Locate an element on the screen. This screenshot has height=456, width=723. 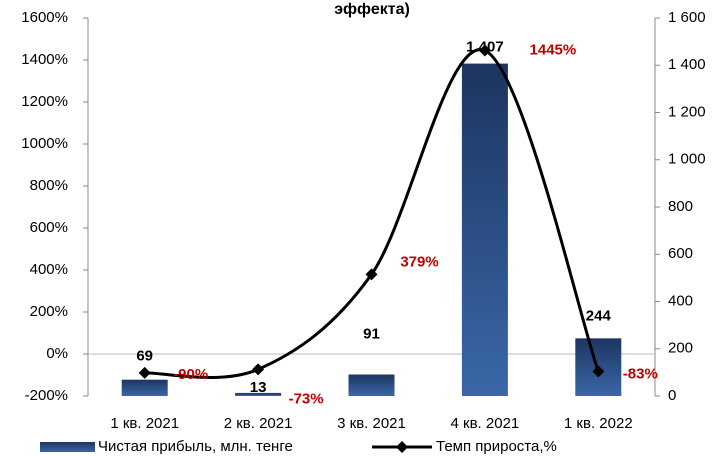
bar-label: 91 is located at coordinates (371, 333).